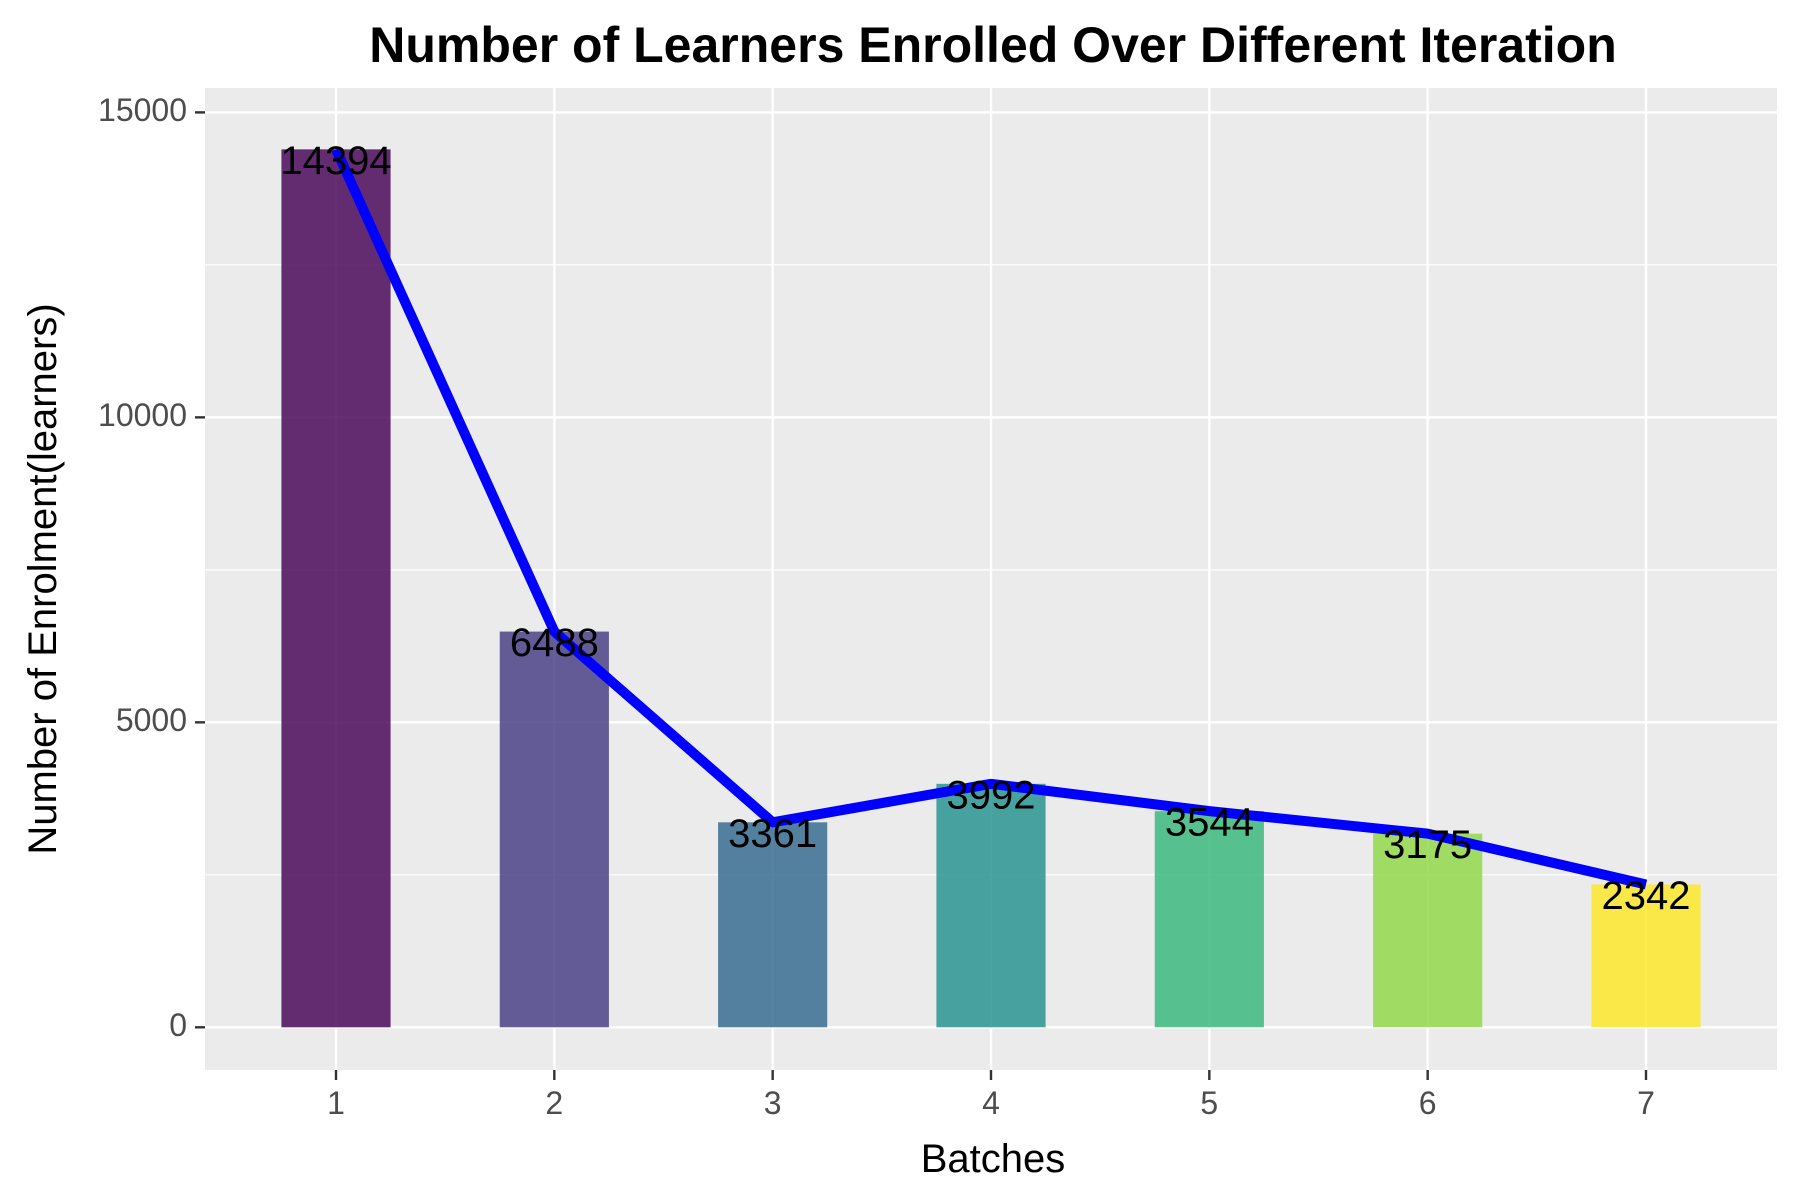  What do you see at coordinates (1209, 1103) in the screenshot?
I see `x-tick-label: 5` at bounding box center [1209, 1103].